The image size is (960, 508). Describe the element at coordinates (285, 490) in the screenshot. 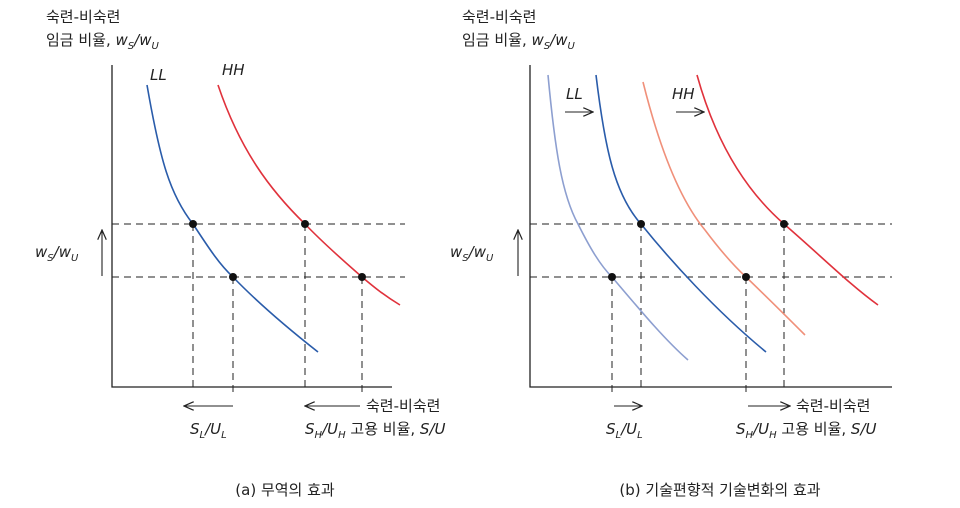

I see `caption: (a) 무역의 효과` at that location.